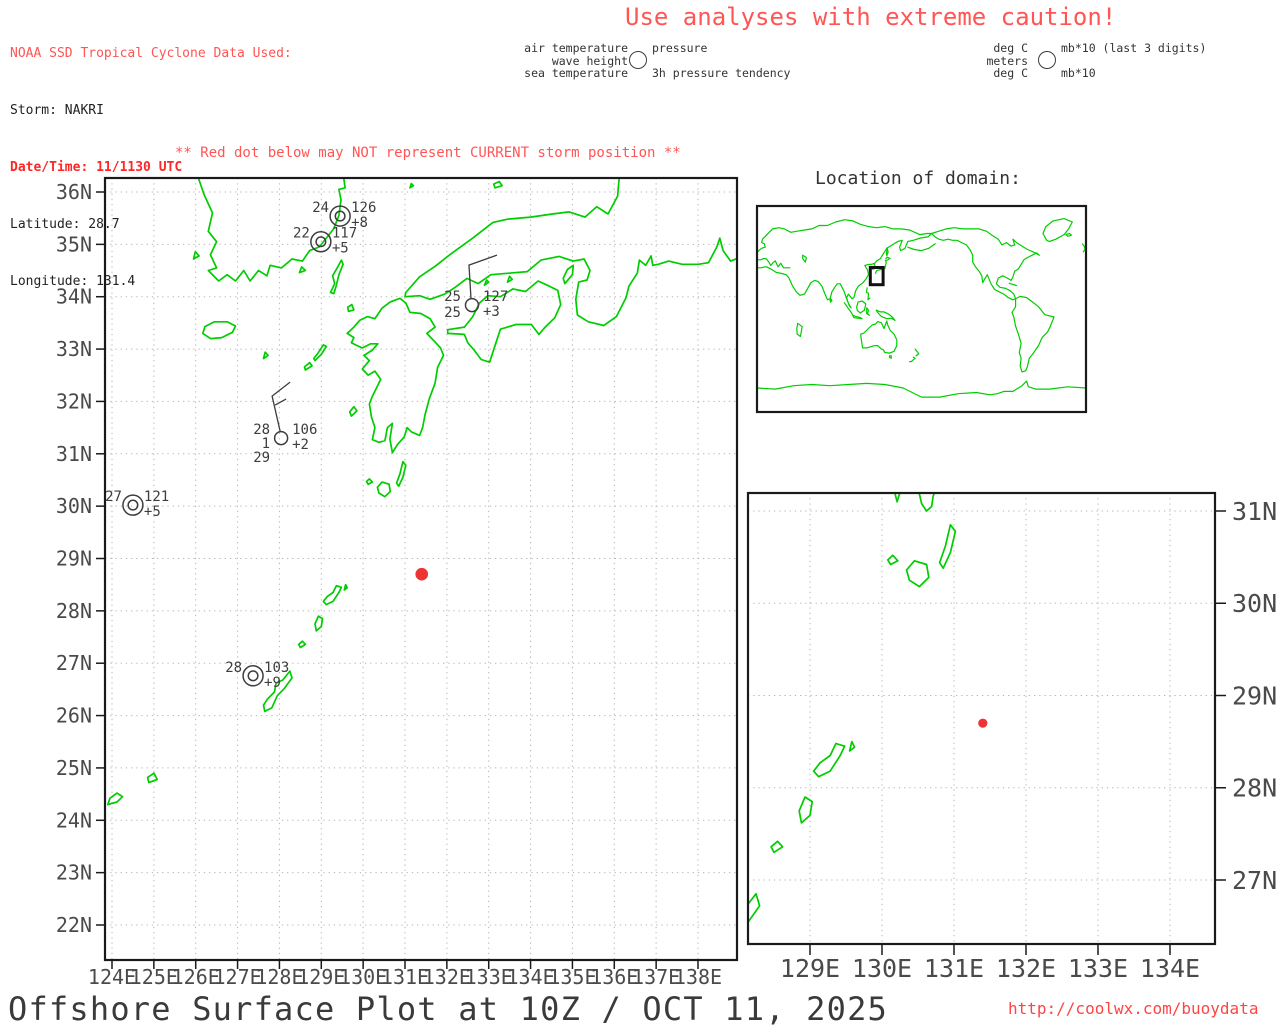 The image size is (1280, 1028). What do you see at coordinates (1010, 48) in the screenshot?
I see `legend-air-units: deg C` at bounding box center [1010, 48].